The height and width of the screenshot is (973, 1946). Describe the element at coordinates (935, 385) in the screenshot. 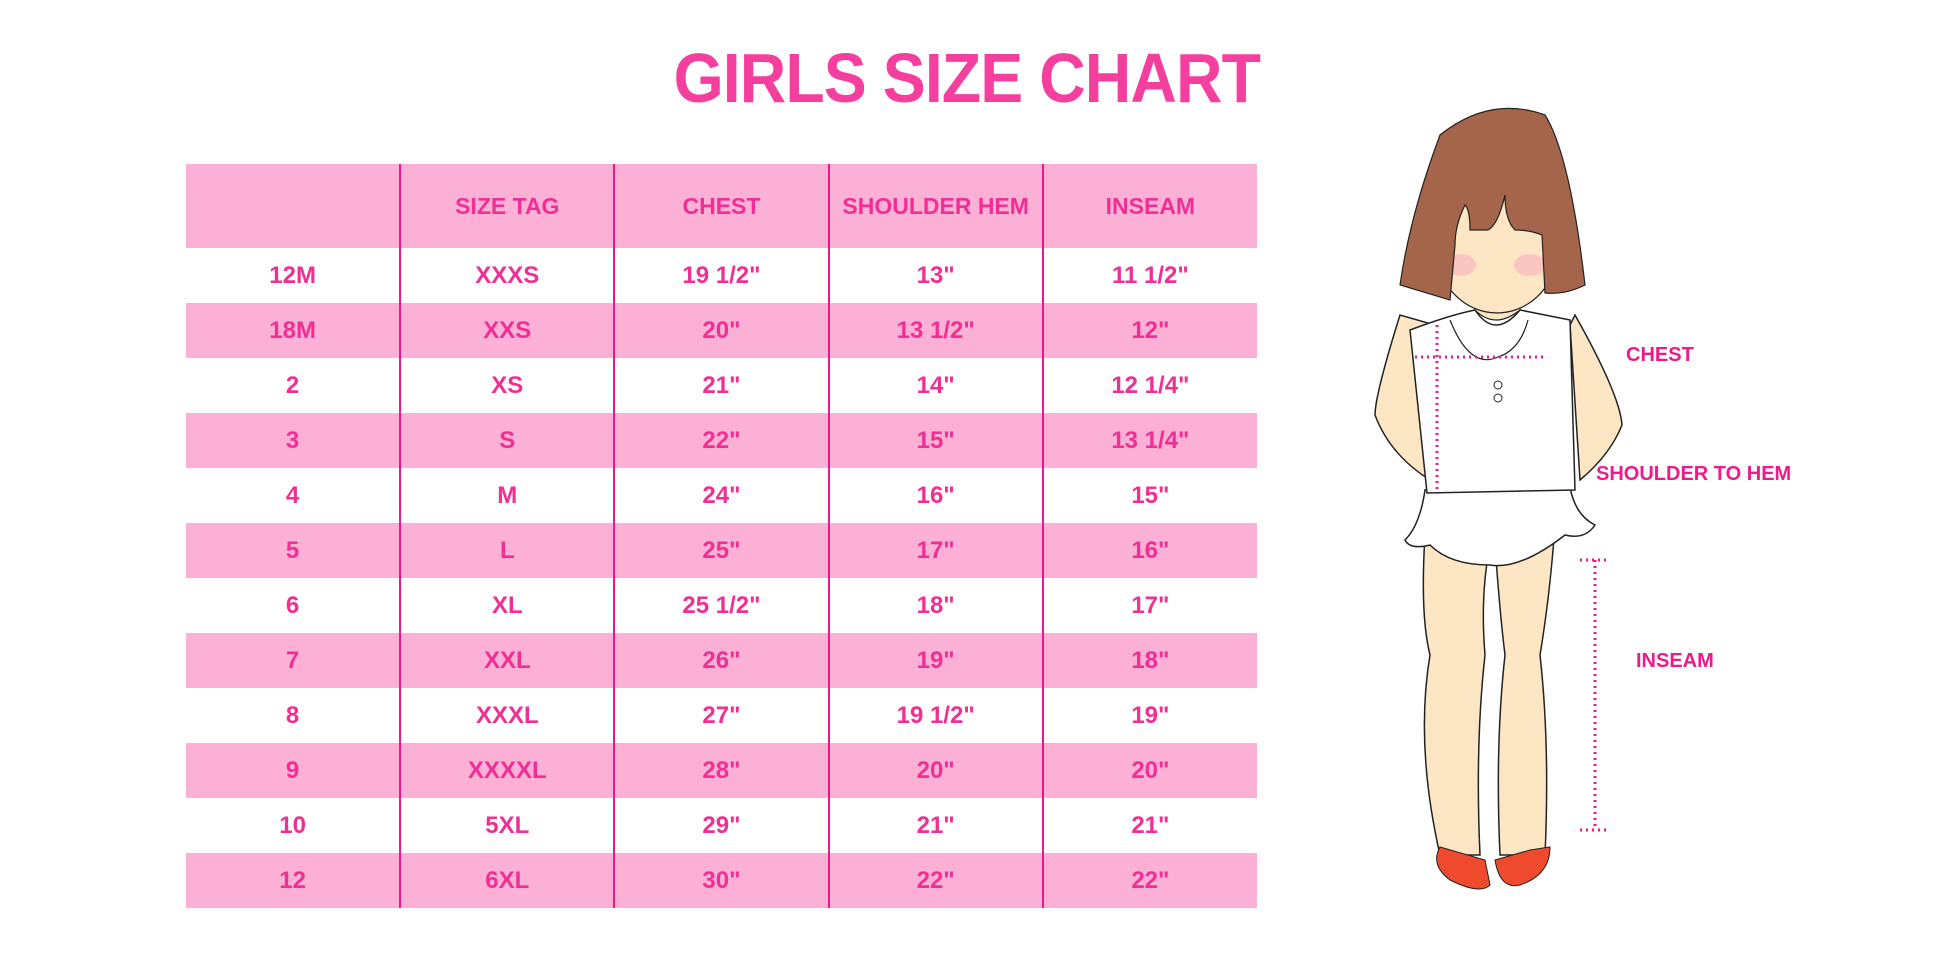

I see `table-cell: 14"` at that location.